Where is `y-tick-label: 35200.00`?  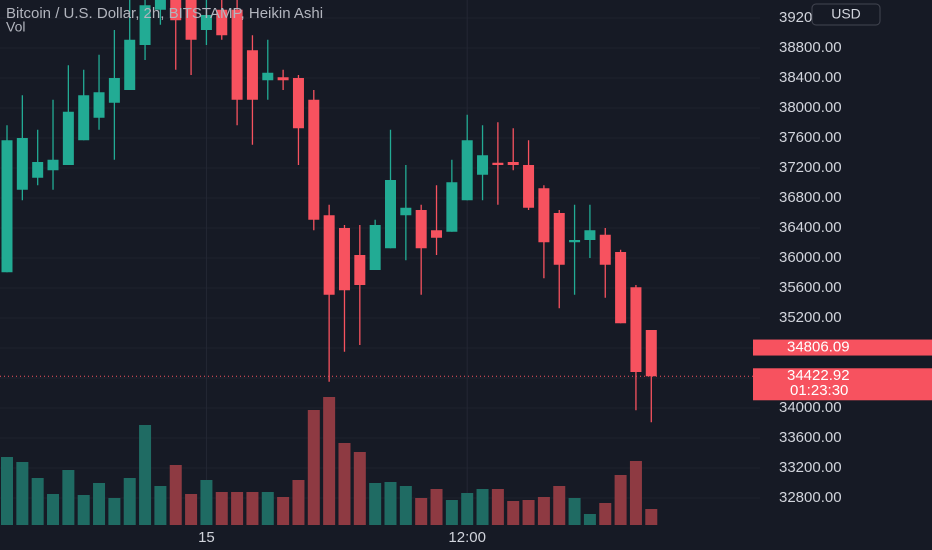
y-tick-label: 35200.00 is located at coordinates (810, 317).